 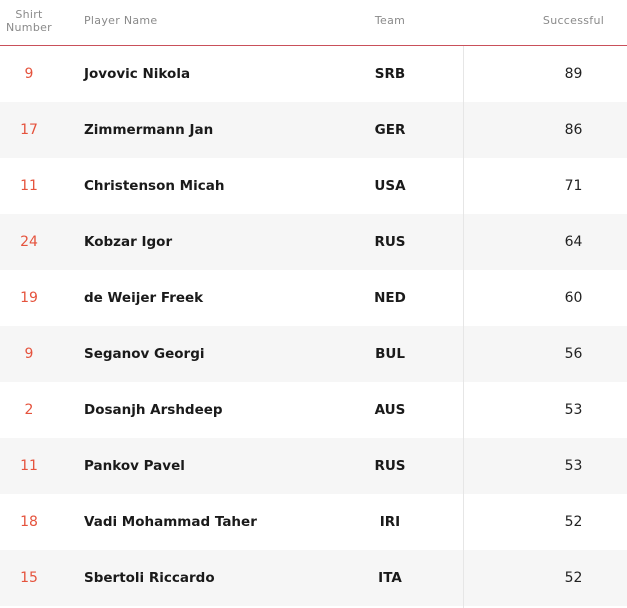 I want to click on player-name: Vadi Mohammad Taher, so click(x=170, y=522).